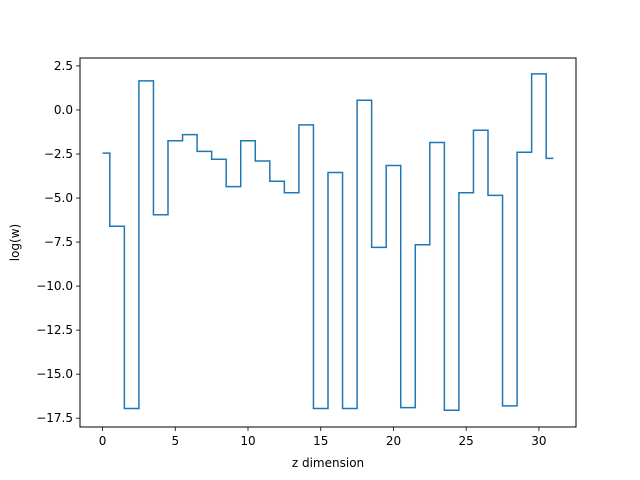 The height and width of the screenshot is (480, 640). What do you see at coordinates (320, 441) in the screenshot?
I see `x-tick-label: 15` at bounding box center [320, 441].